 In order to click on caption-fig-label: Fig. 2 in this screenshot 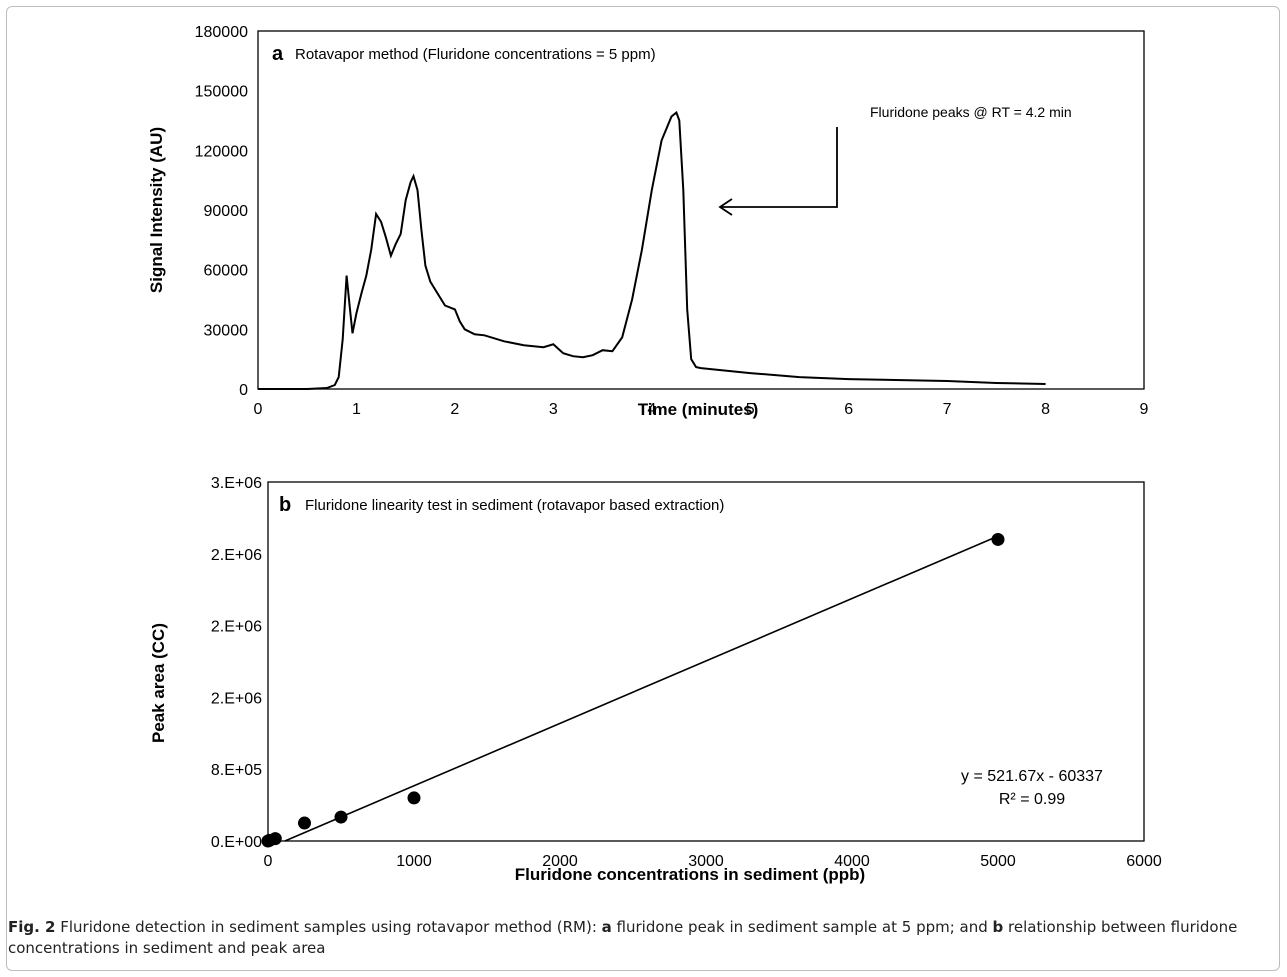, I will do `click(32, 927)`.